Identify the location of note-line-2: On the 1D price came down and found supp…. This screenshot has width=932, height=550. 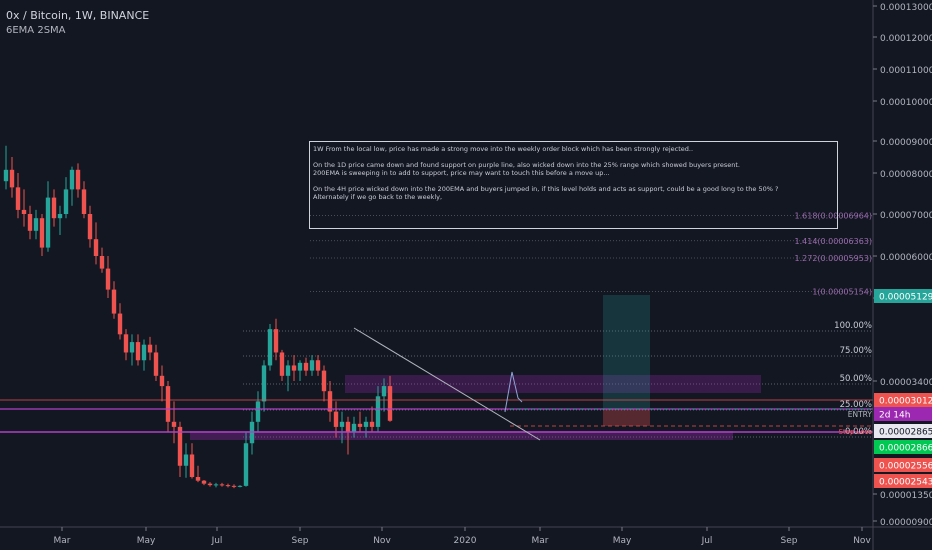
(526, 165).